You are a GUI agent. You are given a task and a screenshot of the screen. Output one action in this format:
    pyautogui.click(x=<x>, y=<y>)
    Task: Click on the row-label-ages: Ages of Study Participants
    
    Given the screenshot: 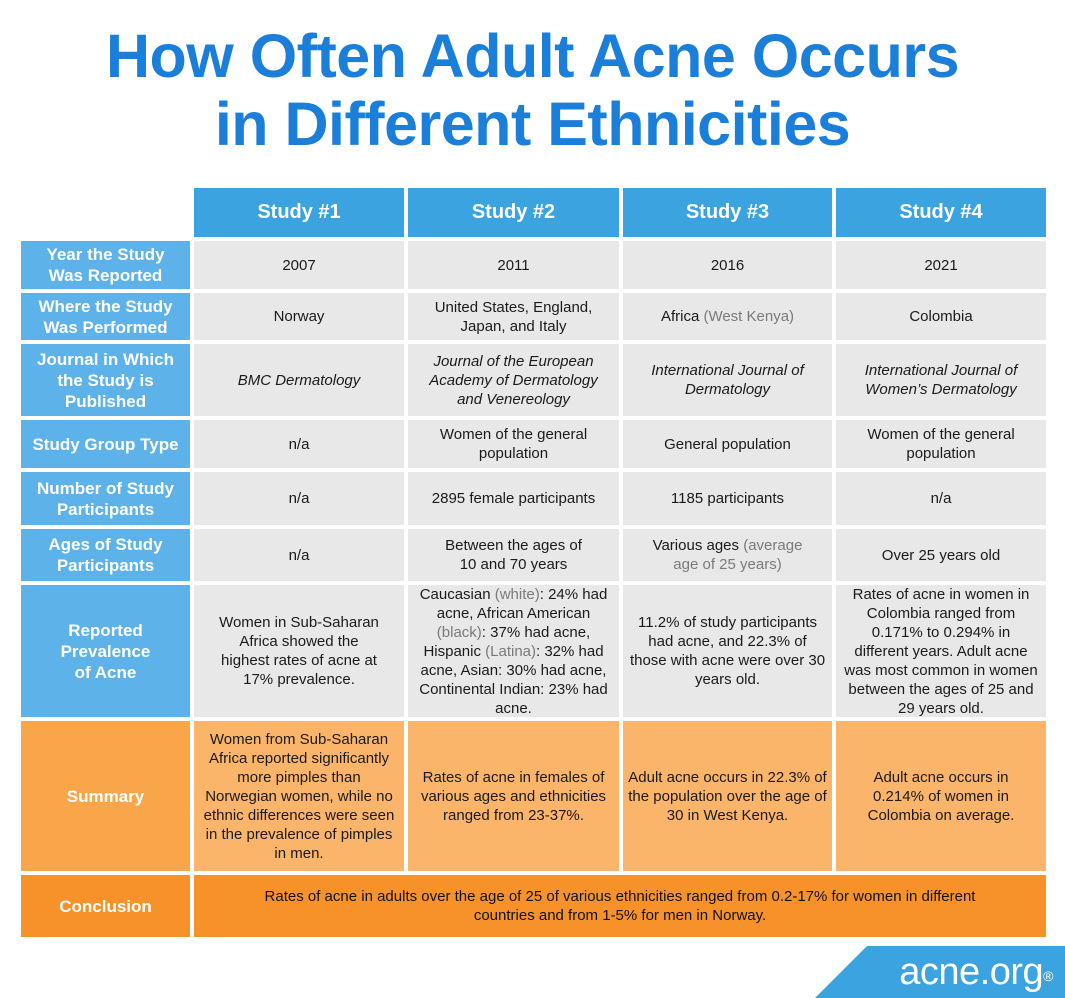 What is the action you would take?
    pyautogui.click(x=105, y=555)
    